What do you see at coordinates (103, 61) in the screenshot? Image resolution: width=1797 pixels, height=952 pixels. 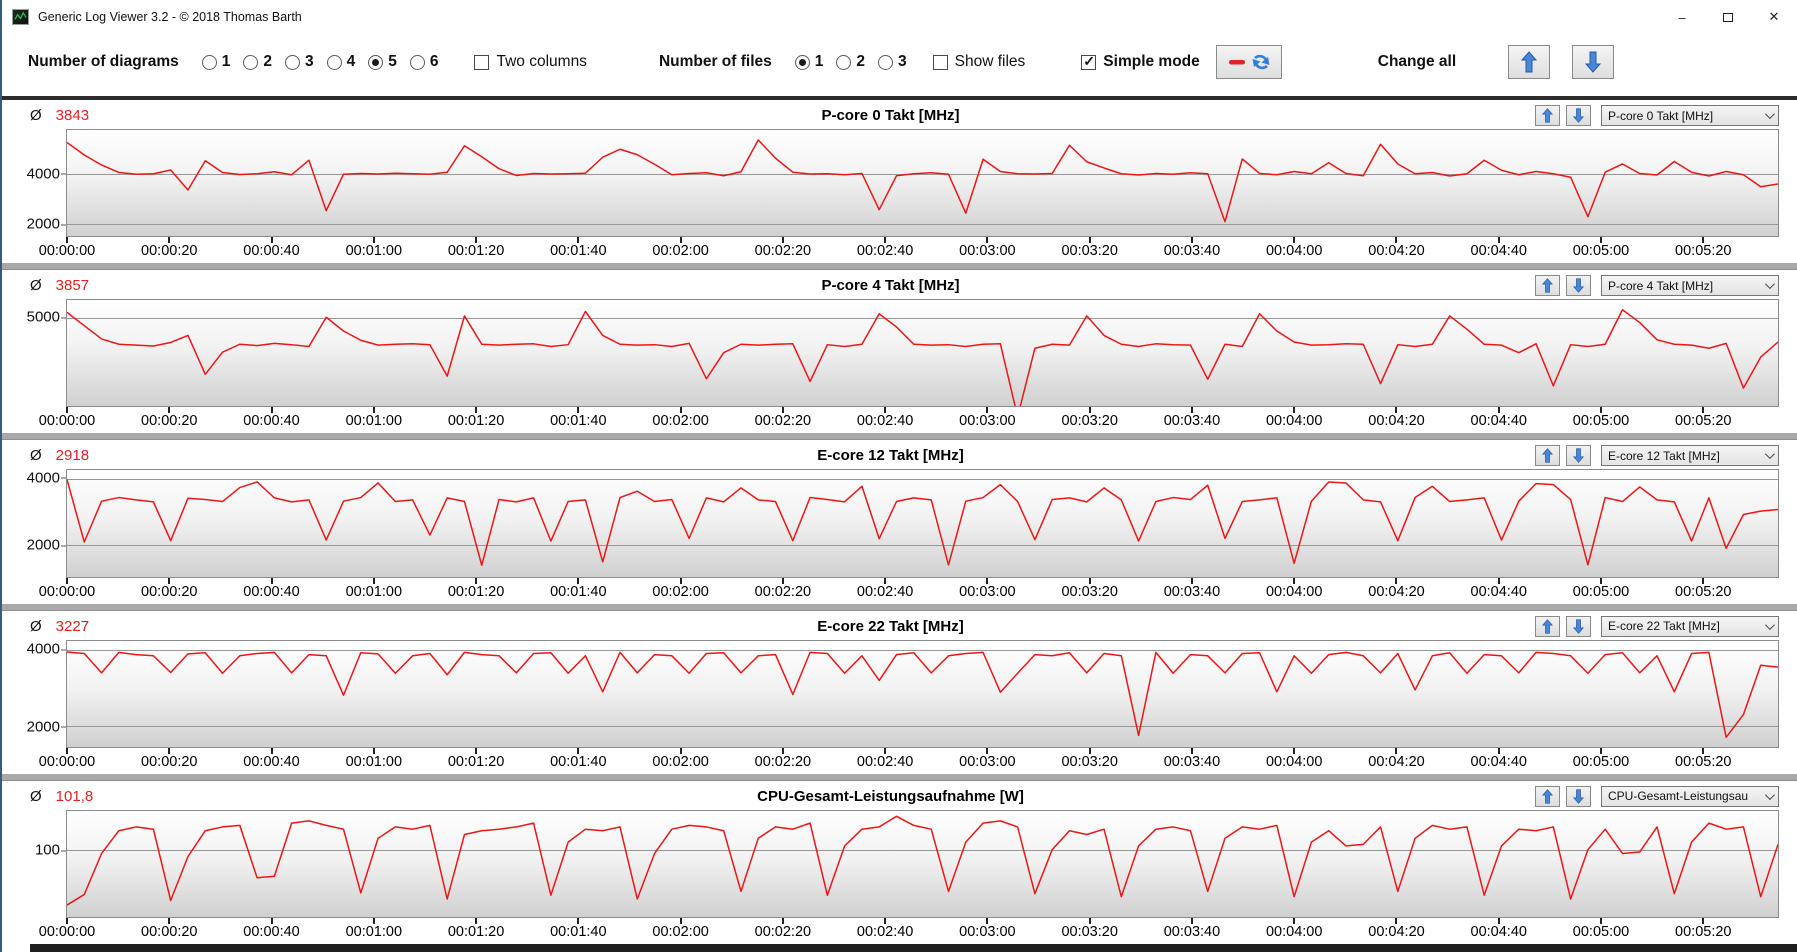 I see `number-of-diagrams-label: Number of diagrams` at bounding box center [103, 61].